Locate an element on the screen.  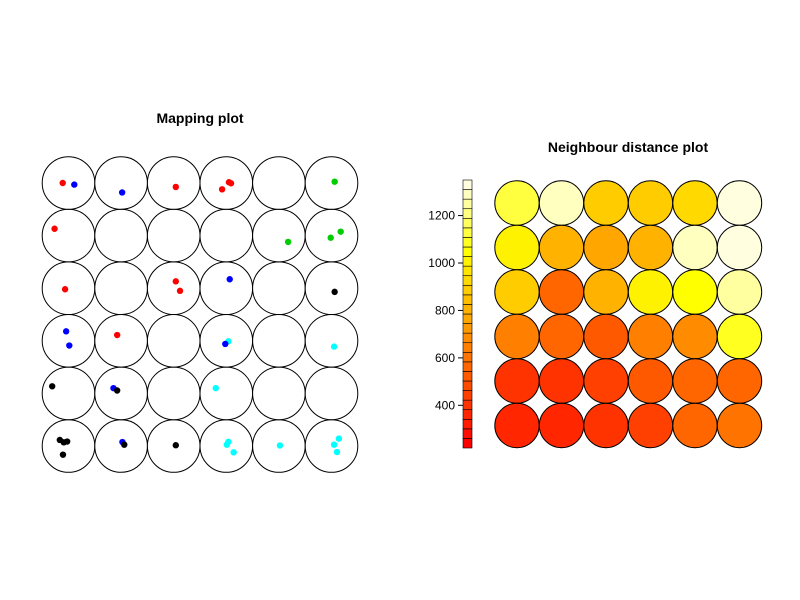
colorbar-tick-label: 1200 is located at coordinates (441, 216).